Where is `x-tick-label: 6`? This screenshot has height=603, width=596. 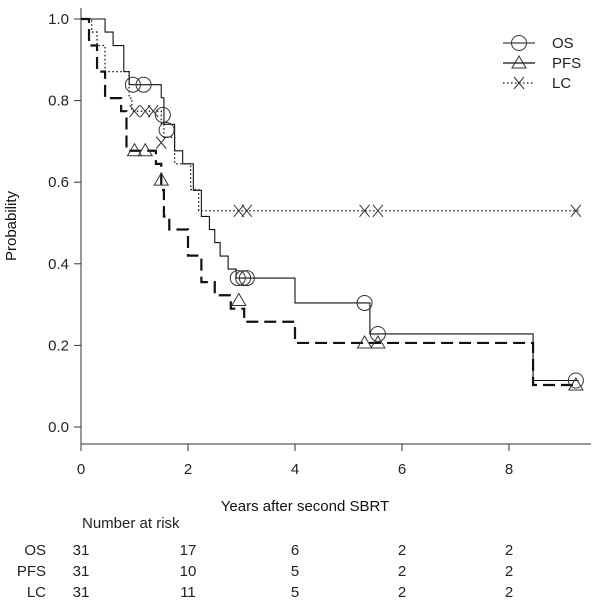
x-tick-label: 6 is located at coordinates (402, 469).